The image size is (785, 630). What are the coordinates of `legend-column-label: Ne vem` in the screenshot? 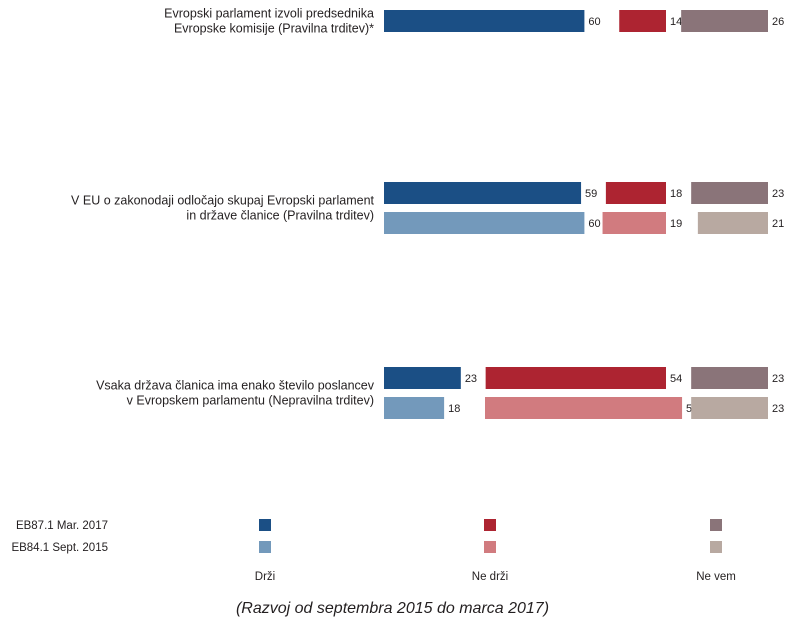 It's located at (716, 577).